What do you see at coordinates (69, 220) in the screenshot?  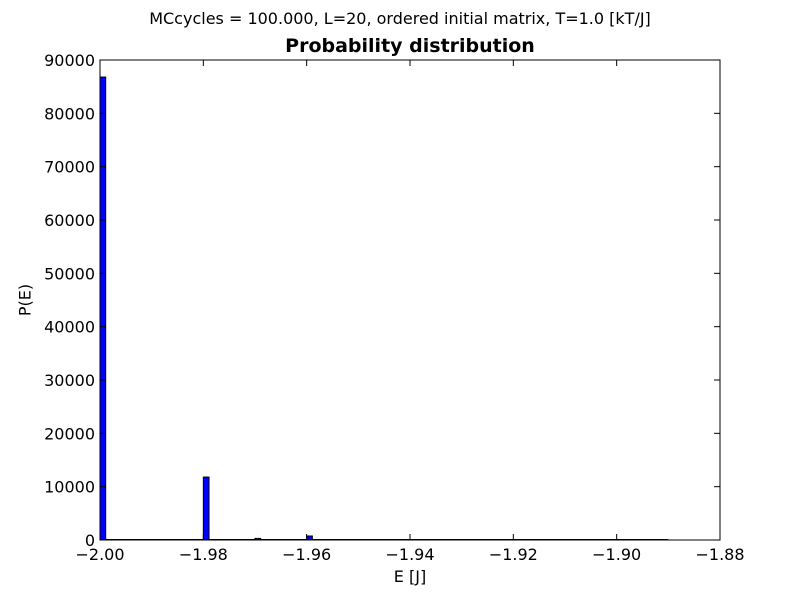 I see `y-tick-label: 60000` at bounding box center [69, 220].